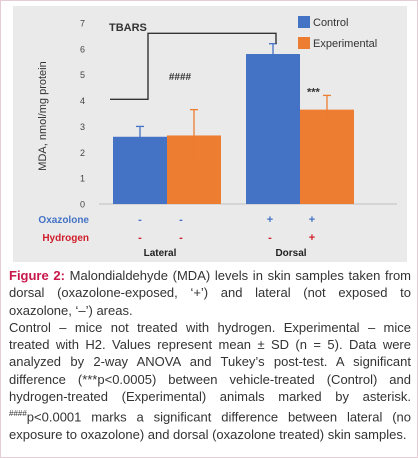 The image size is (418, 458). I want to click on caption-hash-superscript: ####, so click(18, 414).